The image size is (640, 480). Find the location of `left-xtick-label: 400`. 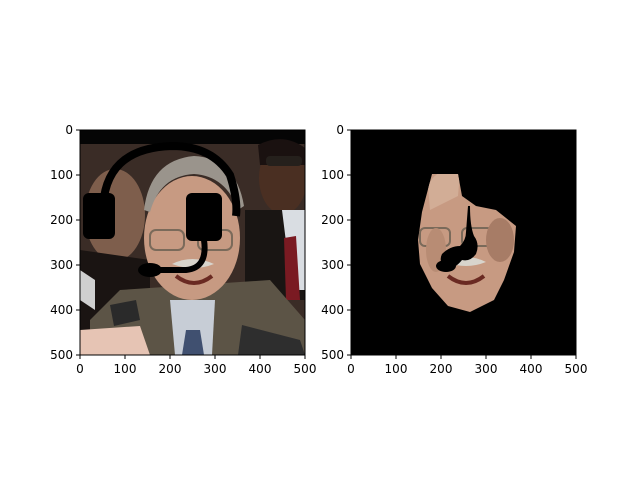

left-xtick-label: 400 is located at coordinates (260, 369).